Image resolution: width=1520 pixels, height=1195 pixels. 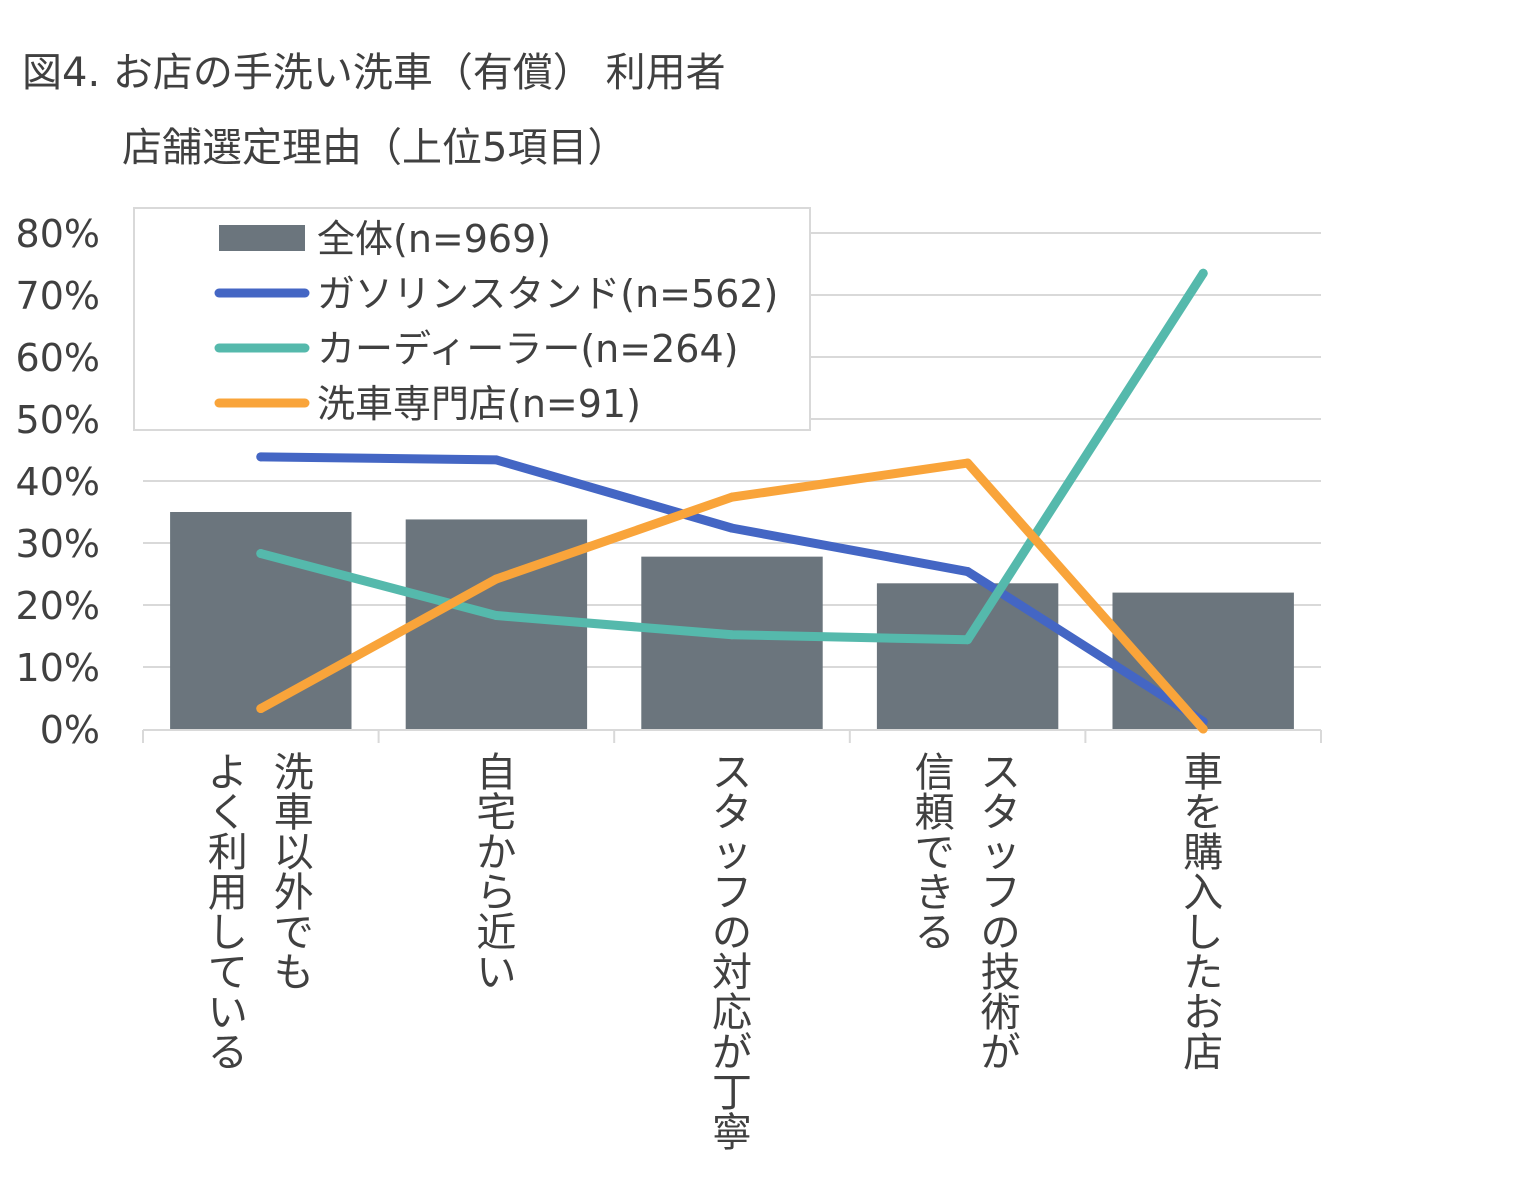 What do you see at coordinates (935, 853) in the screenshot?
I see `x-tick-label: 信頼できる` at bounding box center [935, 853].